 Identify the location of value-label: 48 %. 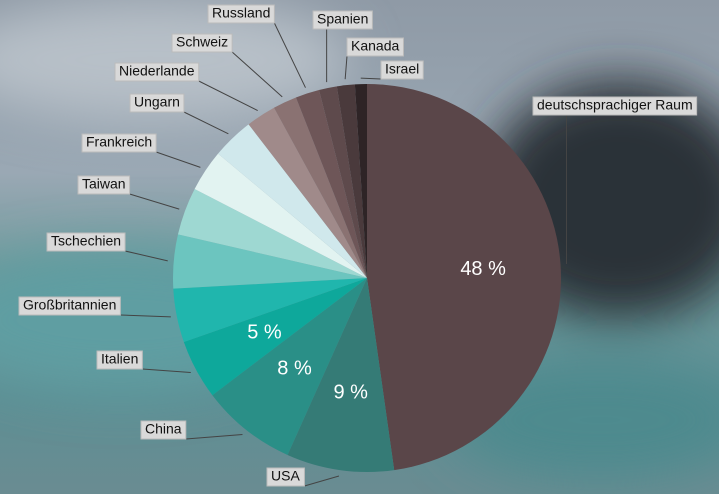
(483, 269).